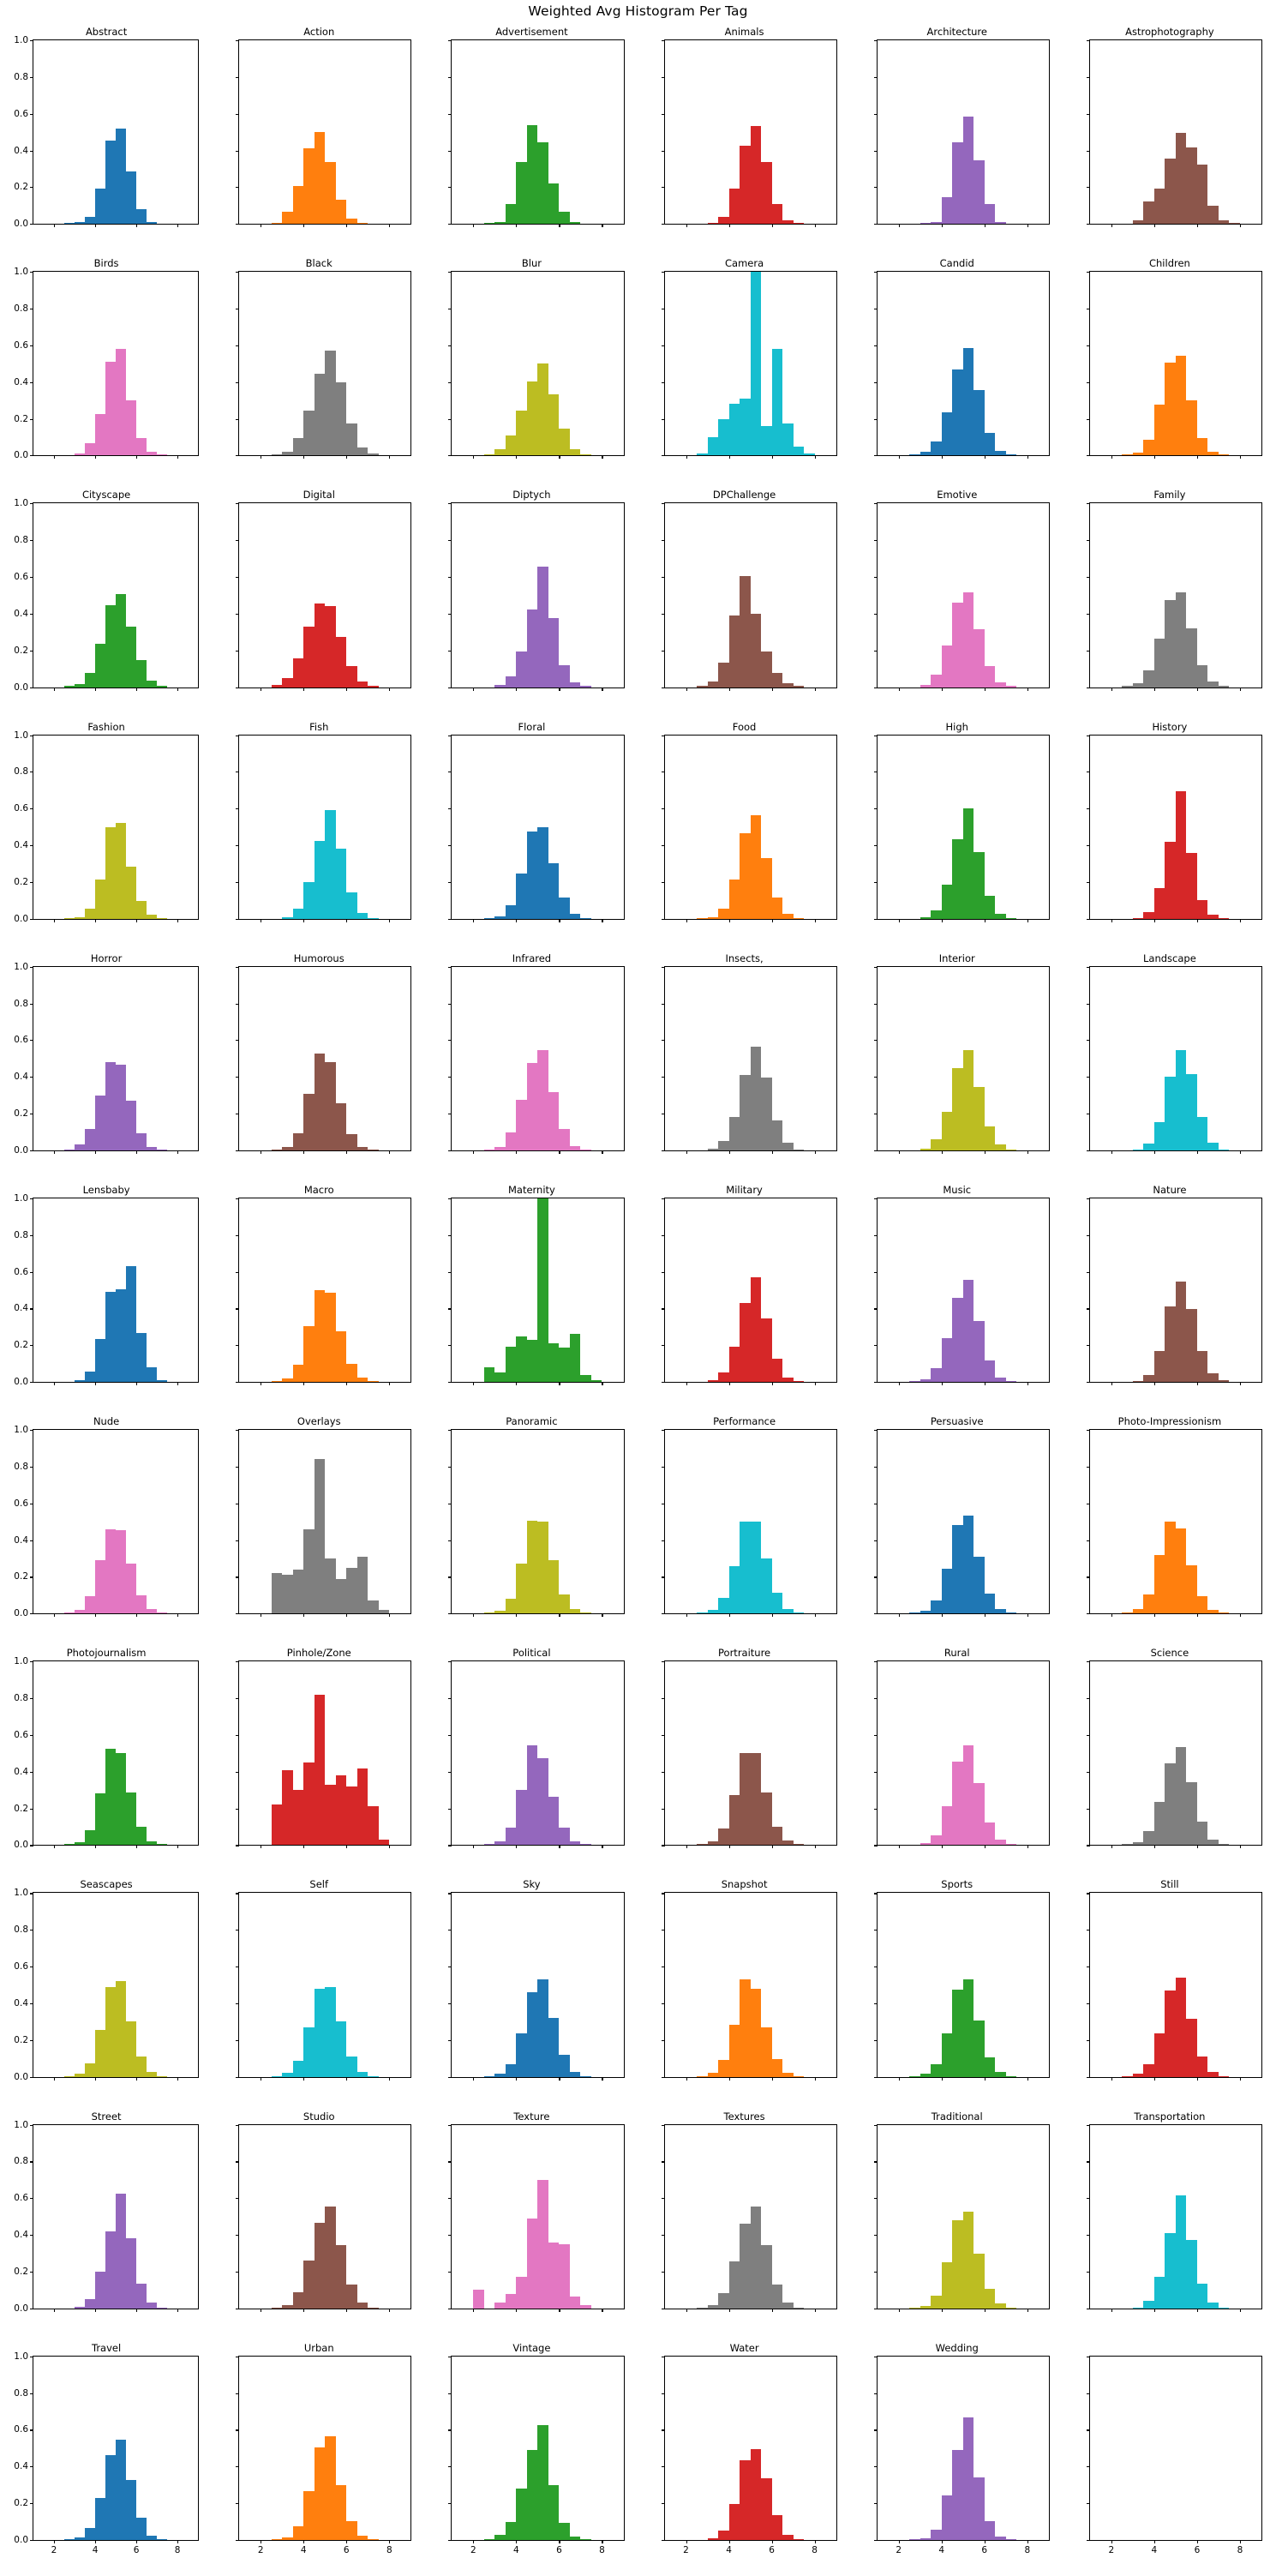 The height and width of the screenshot is (2576, 1276). I want to click on subplot-title: Diptych, so click(531, 495).